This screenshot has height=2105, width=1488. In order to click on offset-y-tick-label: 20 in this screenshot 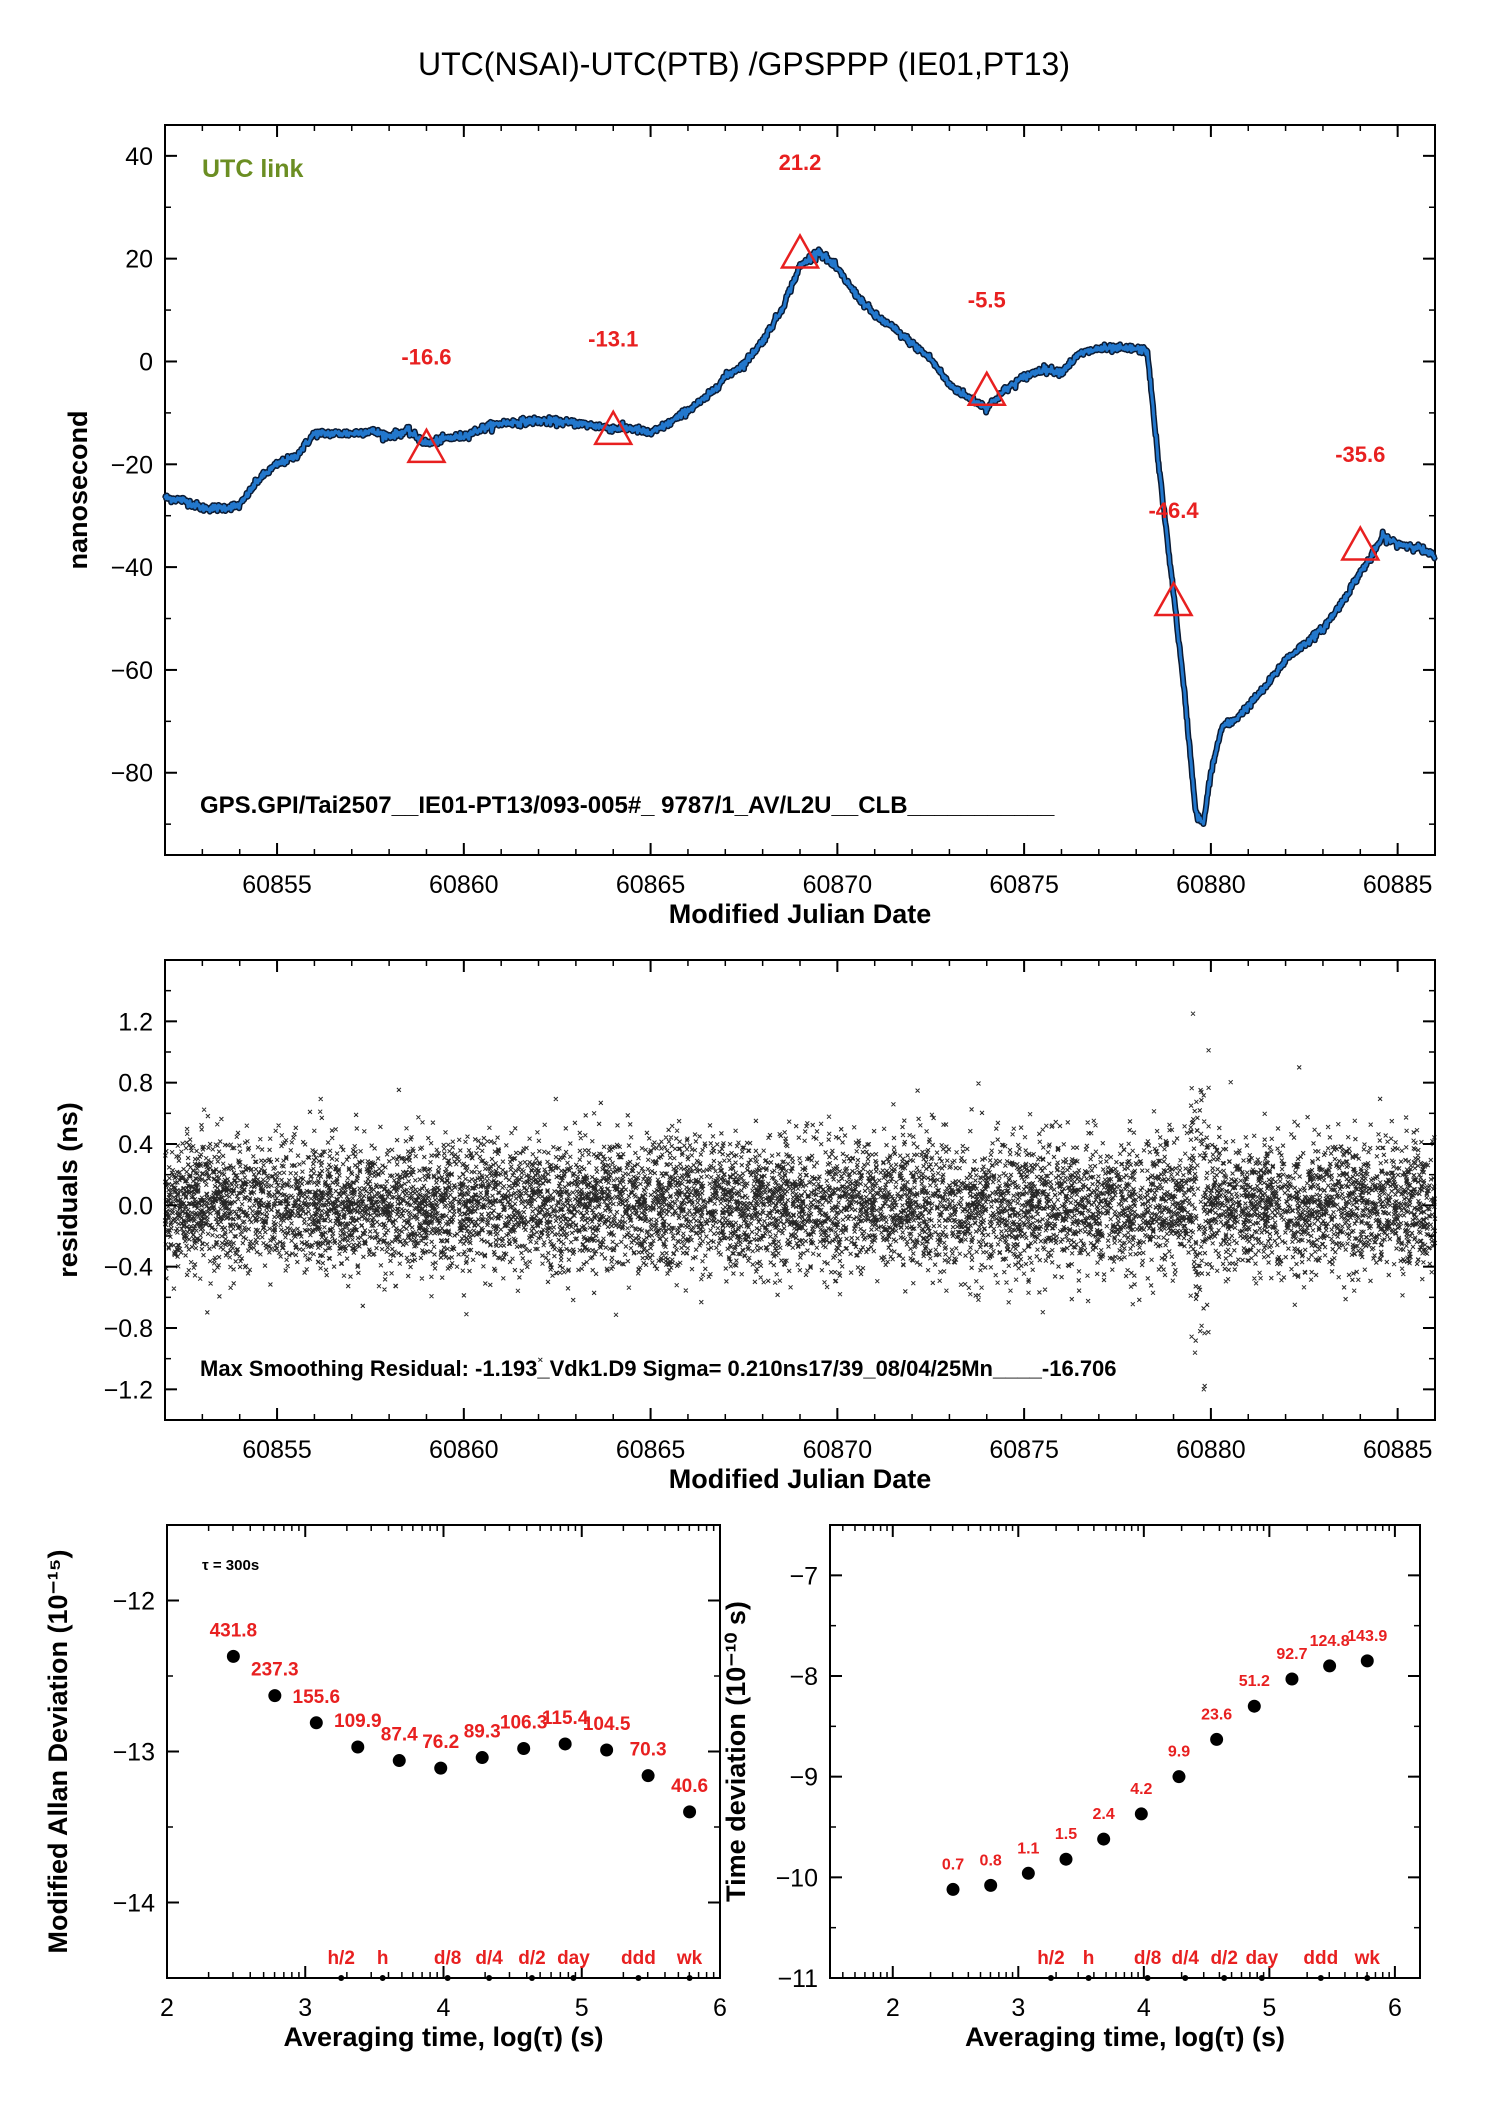, I will do `click(139, 260)`.